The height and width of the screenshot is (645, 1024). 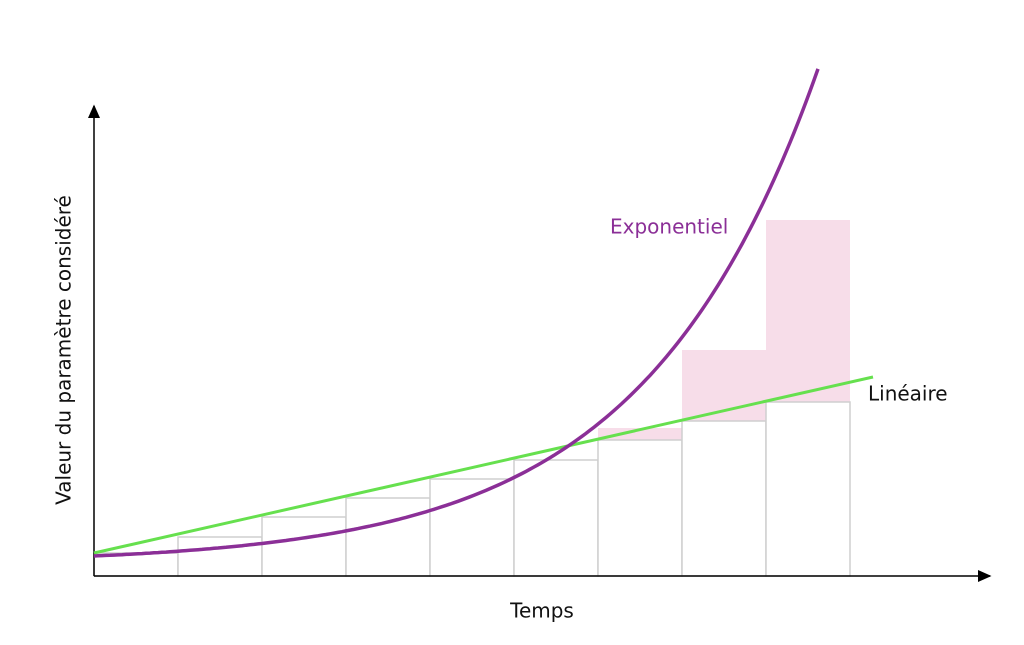 I want to click on linear-label: Linéaire, so click(x=908, y=394).